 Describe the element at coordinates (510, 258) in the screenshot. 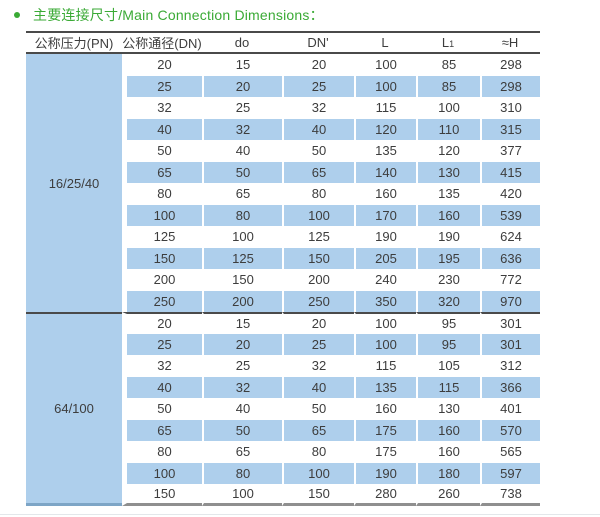

I see `dimension-value-cell: 636` at that location.